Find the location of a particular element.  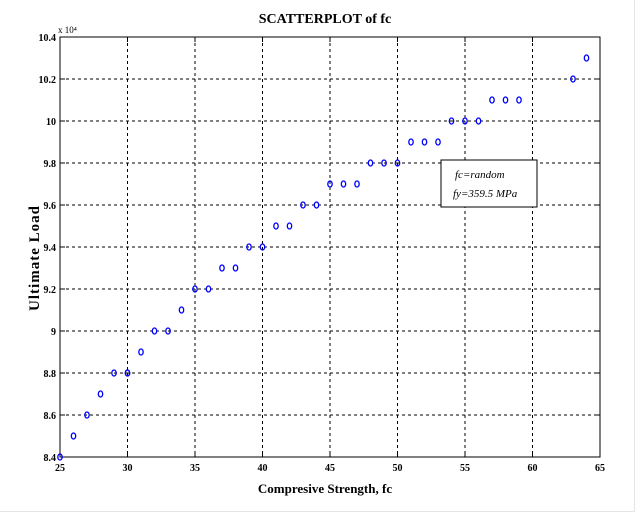

x-tick-label: 50 is located at coordinates (398, 468).